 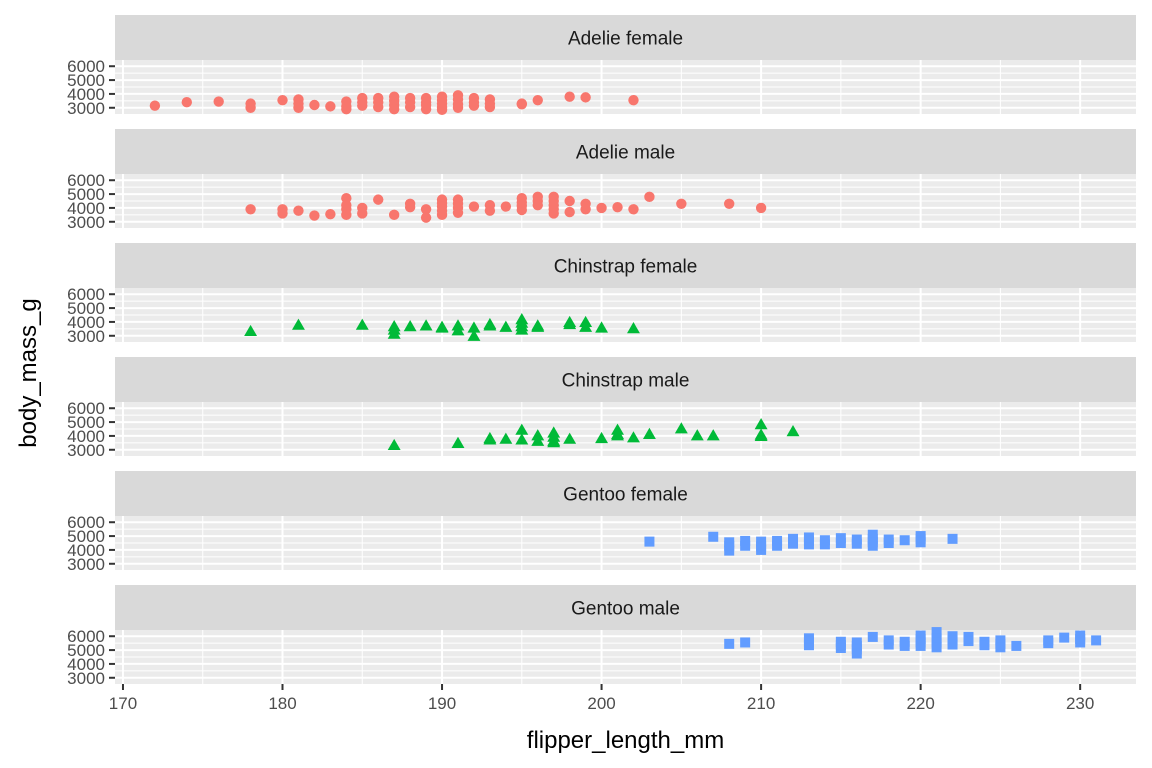 I want to click on x-tick-label: 210, so click(x=761, y=703).